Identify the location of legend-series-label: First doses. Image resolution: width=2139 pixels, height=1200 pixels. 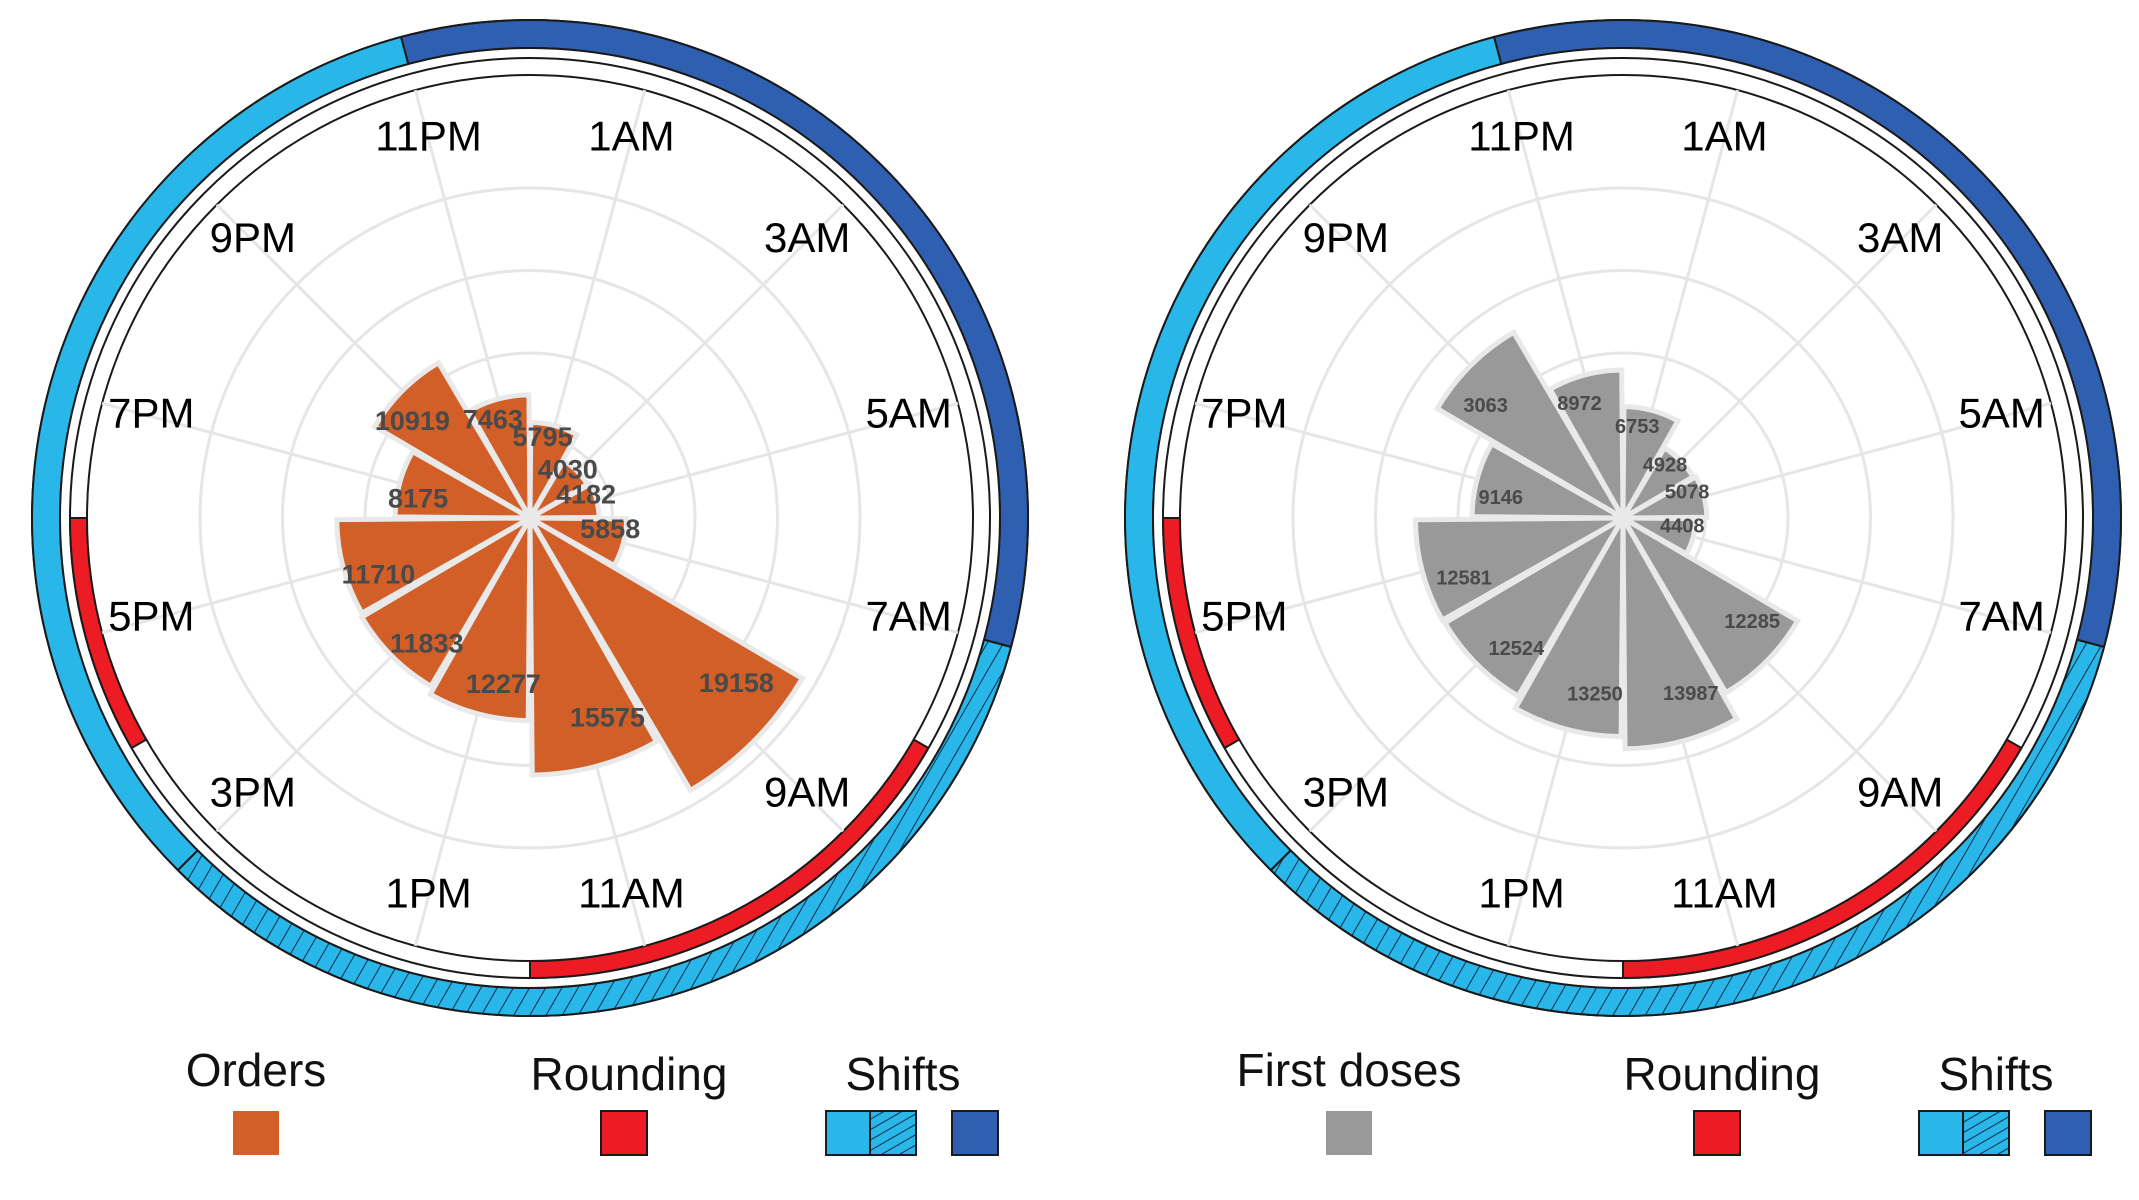
(1349, 1070).